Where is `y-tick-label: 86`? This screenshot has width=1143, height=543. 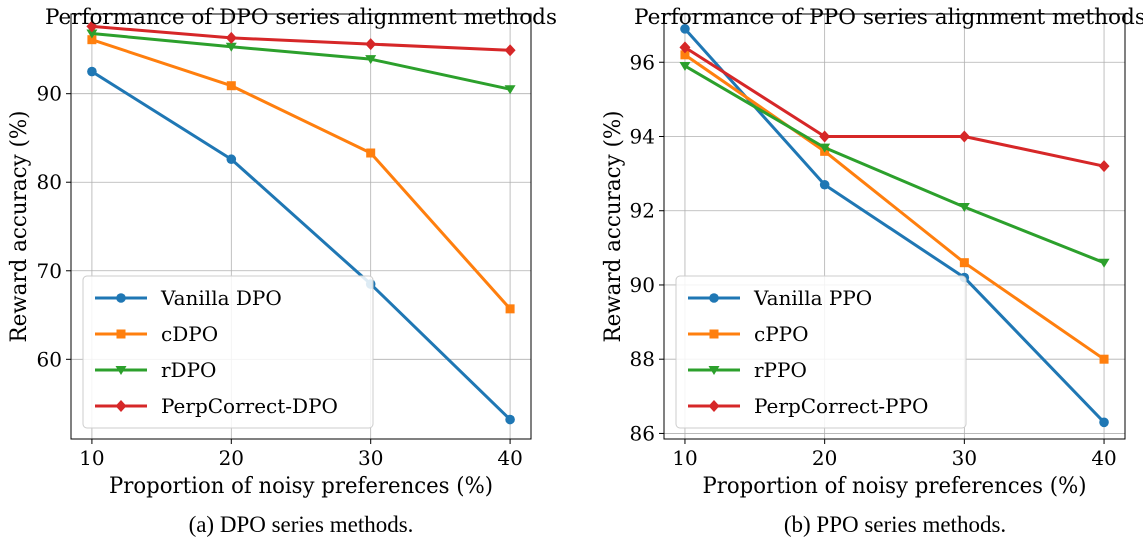 y-tick-label: 86 is located at coordinates (642, 433).